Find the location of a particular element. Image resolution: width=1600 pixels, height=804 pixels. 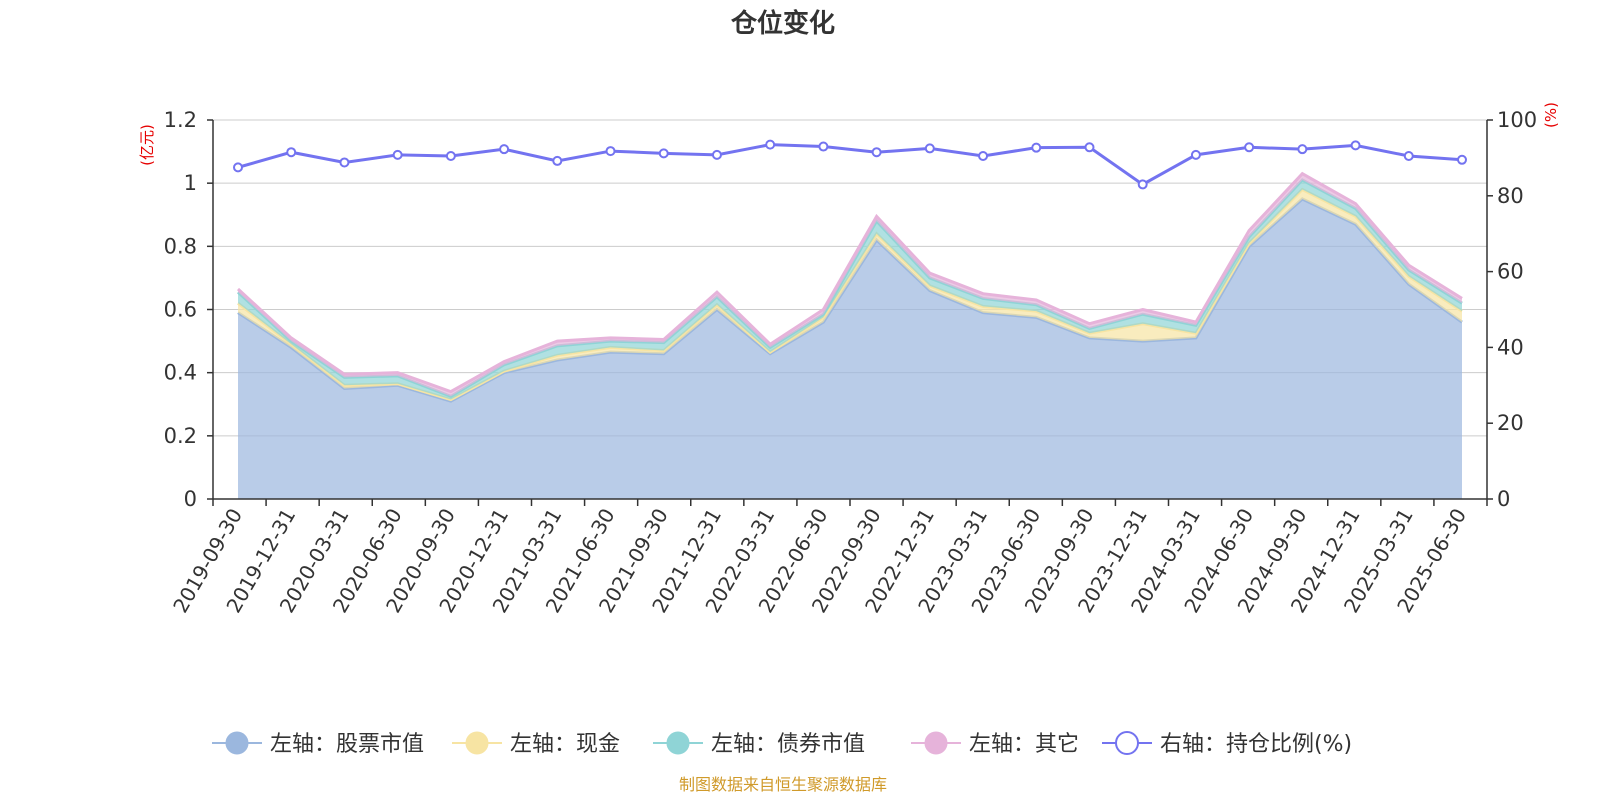

ratio-line-series is located at coordinates (850, 164).